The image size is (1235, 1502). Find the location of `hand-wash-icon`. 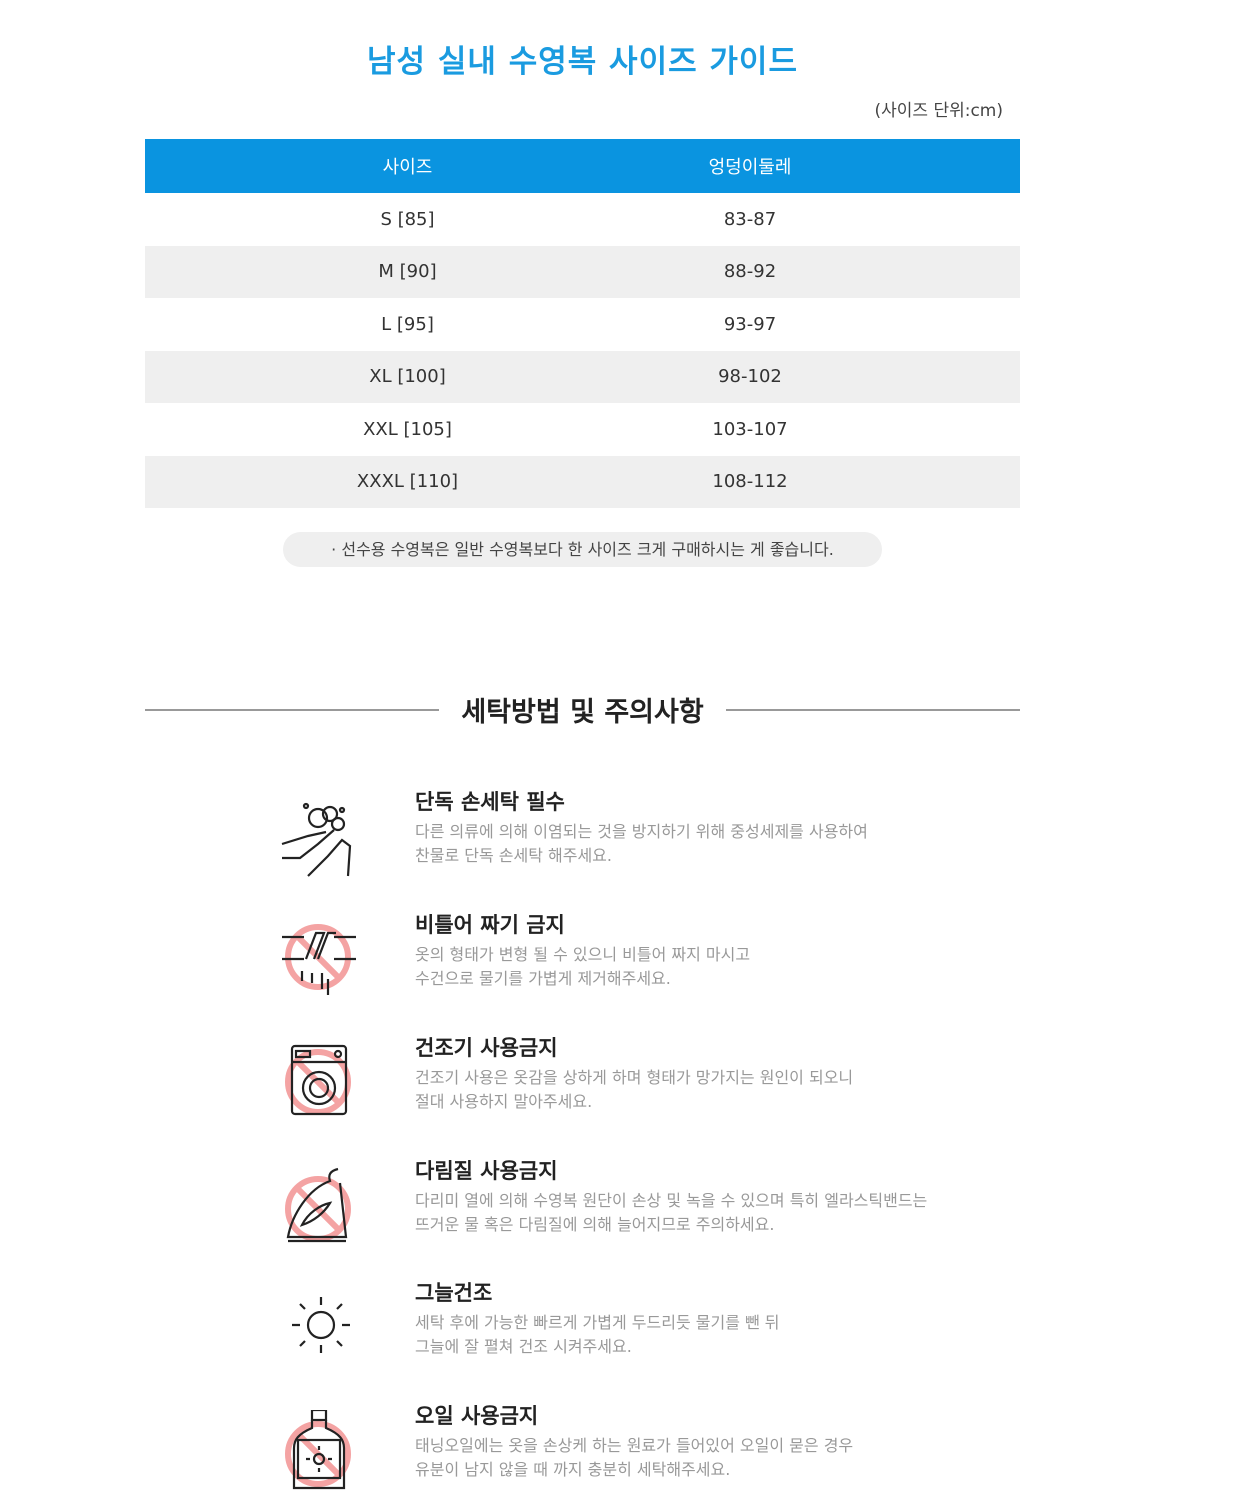

hand-wash-icon is located at coordinates (316, 839).